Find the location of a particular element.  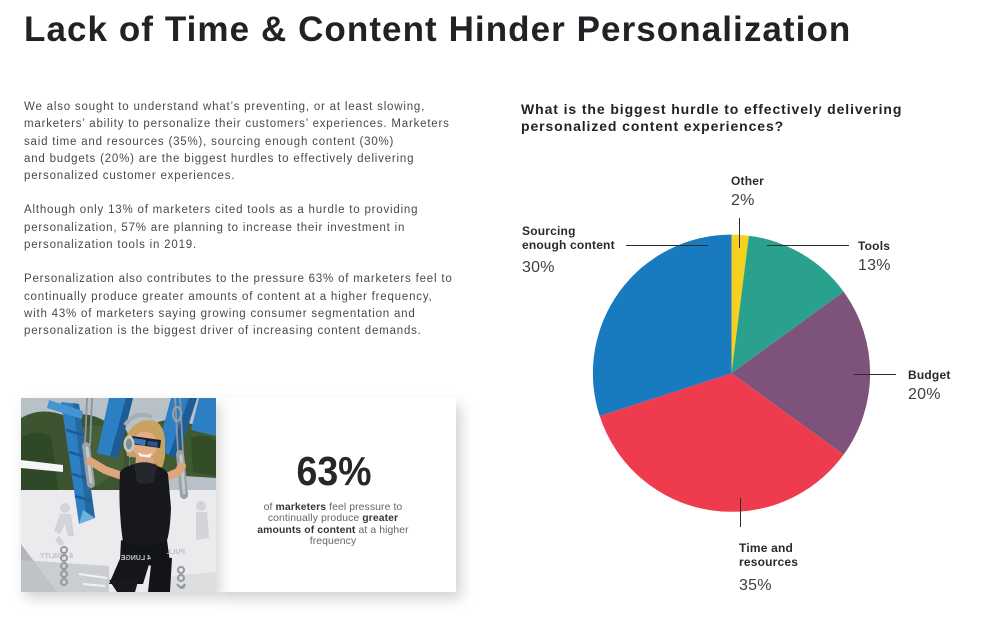

svg-text: 6 AGILITY is located at coordinates (56, 556).